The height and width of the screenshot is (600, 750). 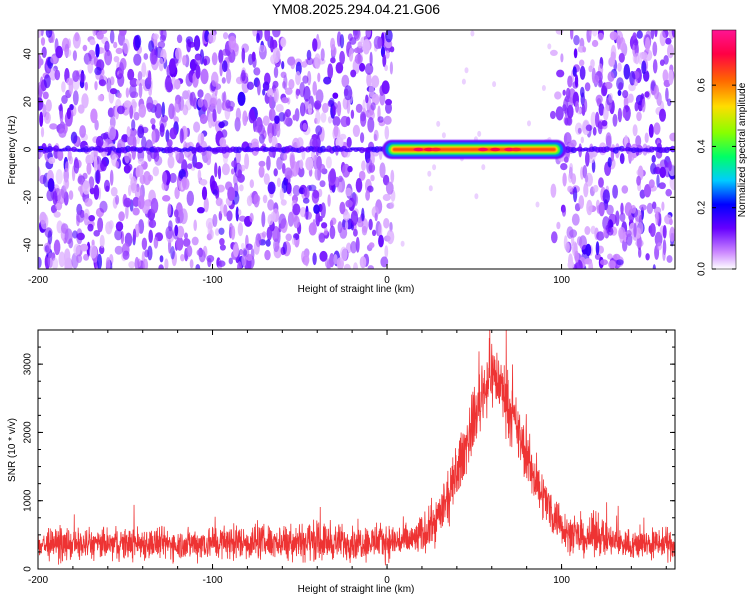 What do you see at coordinates (387, 580) in the screenshot?
I see `snr-x-tick-label: 0` at bounding box center [387, 580].